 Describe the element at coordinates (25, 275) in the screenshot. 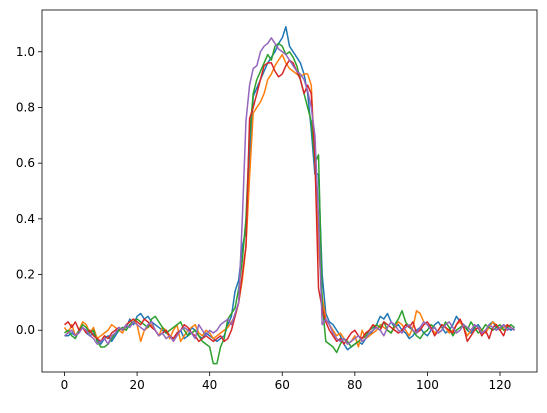

I see `y-tick-label: 0.2` at that location.